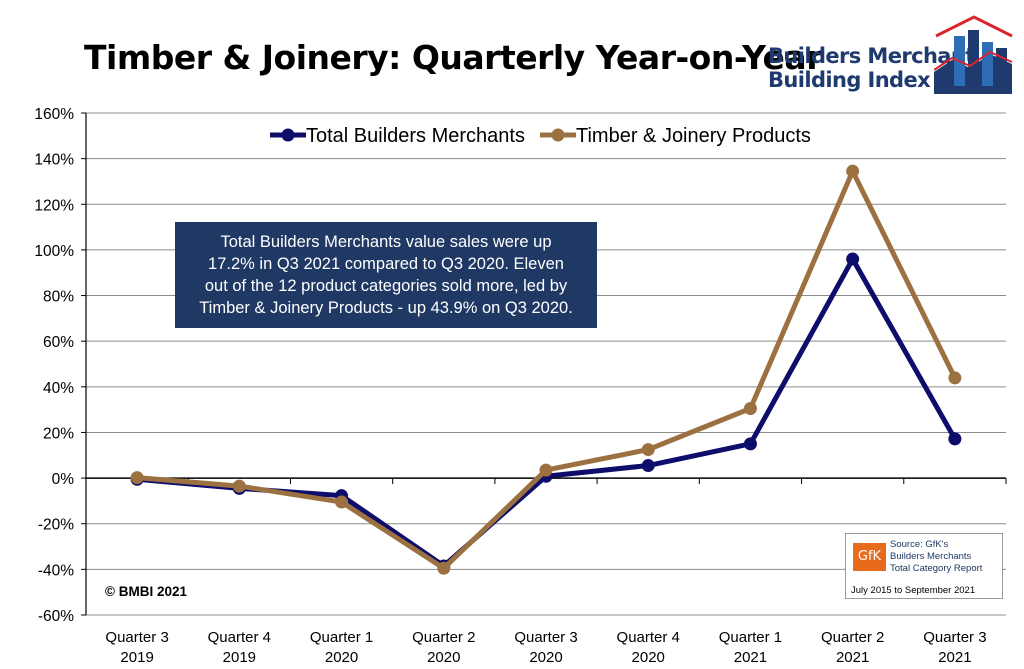 This screenshot has height=669, width=1024. What do you see at coordinates (54, 251) in the screenshot?
I see `y-tick-label: 100%` at bounding box center [54, 251].